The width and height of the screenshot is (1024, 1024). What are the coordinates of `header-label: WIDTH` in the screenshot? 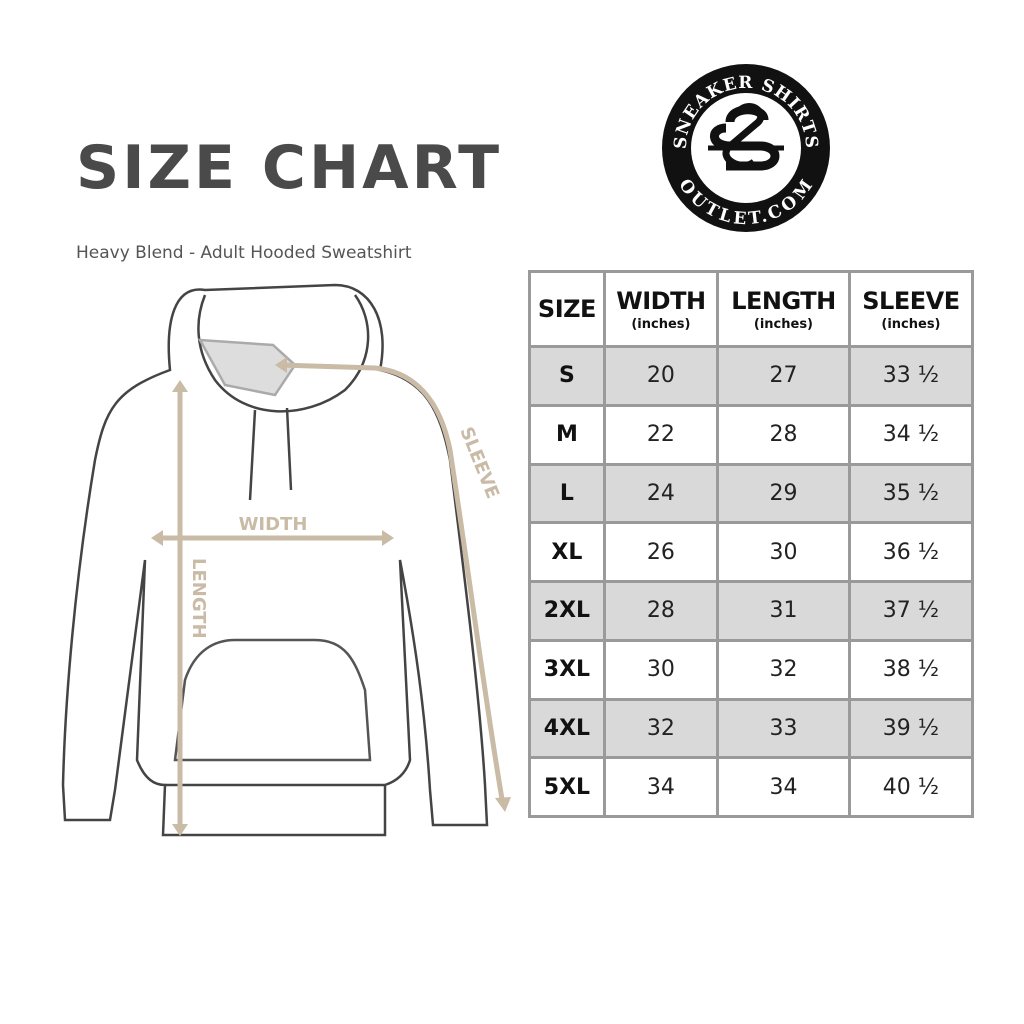 It's located at (661, 300).